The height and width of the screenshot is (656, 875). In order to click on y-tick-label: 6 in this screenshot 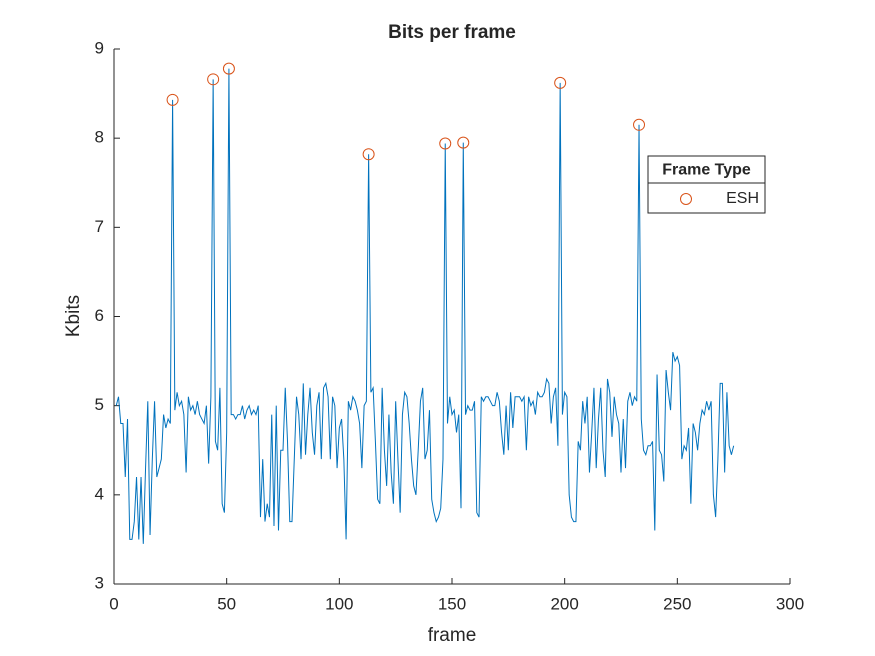, I will do `click(99, 315)`.